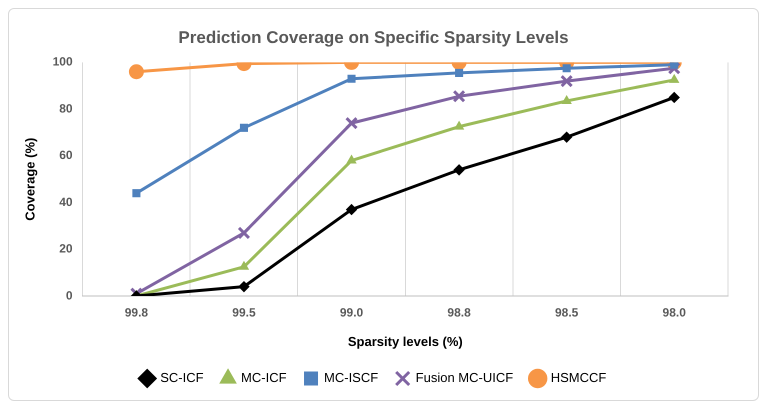 Image resolution: width=767 pixels, height=409 pixels. What do you see at coordinates (264, 378) in the screenshot?
I see `legend-label: MC-ICF` at bounding box center [264, 378].